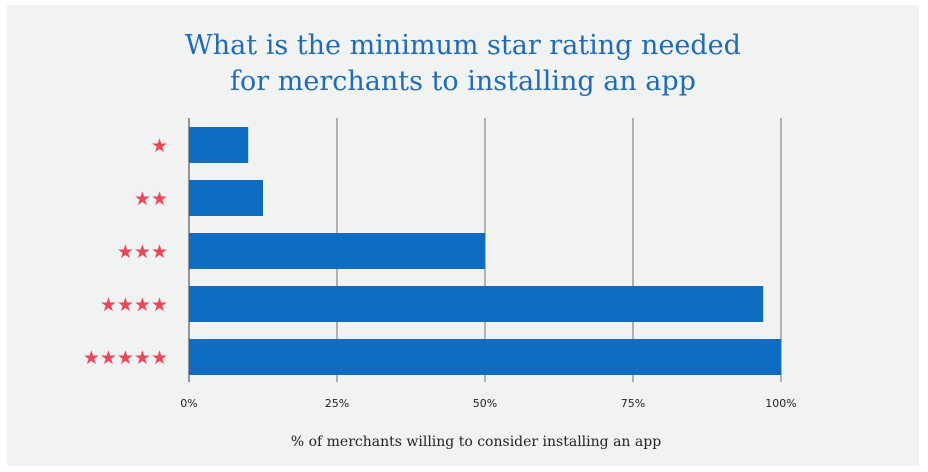  What do you see at coordinates (219, 145) in the screenshot?
I see `bar-1-star` at bounding box center [219, 145].